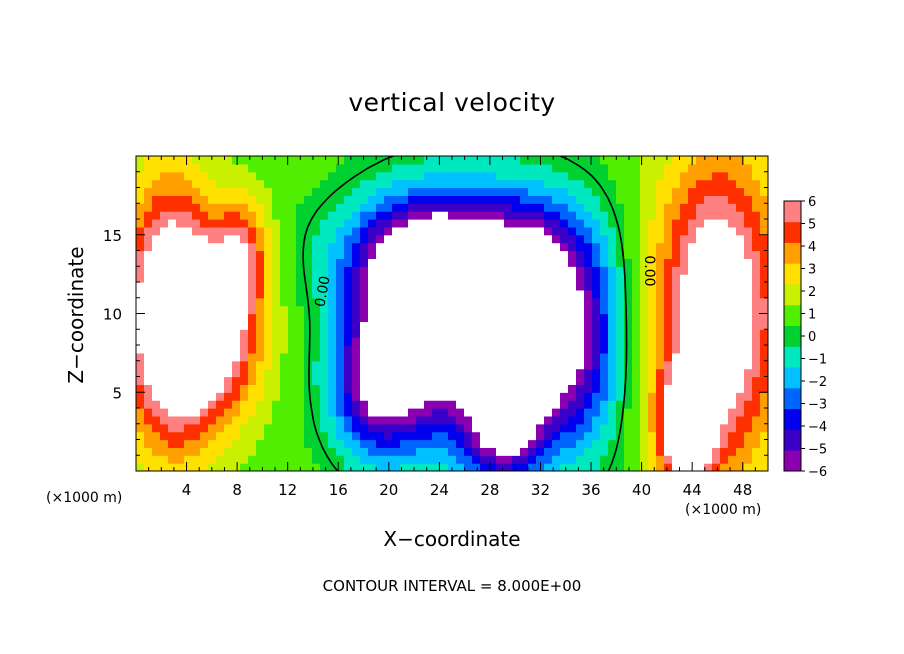  I want to click on x-tick-label: 32, so click(540, 490).